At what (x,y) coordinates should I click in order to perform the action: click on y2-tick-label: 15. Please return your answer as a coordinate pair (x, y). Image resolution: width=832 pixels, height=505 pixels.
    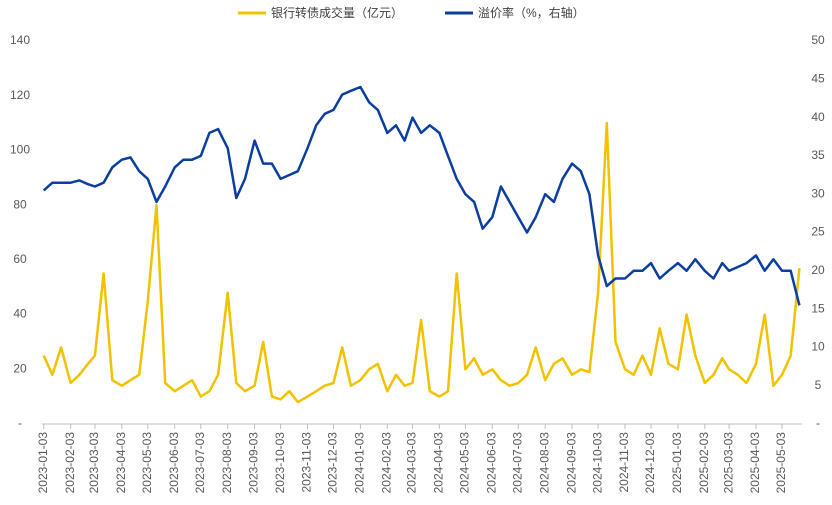
    Looking at the image, I should click on (818, 308).